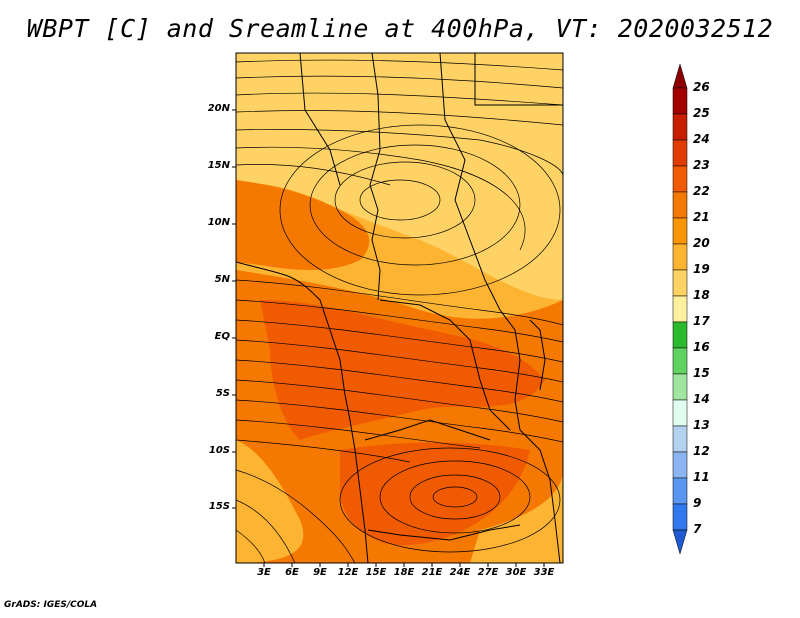 This screenshot has height=618, width=800. Describe the element at coordinates (701, 139) in the screenshot. I see `colorbar-label: 24` at that location.